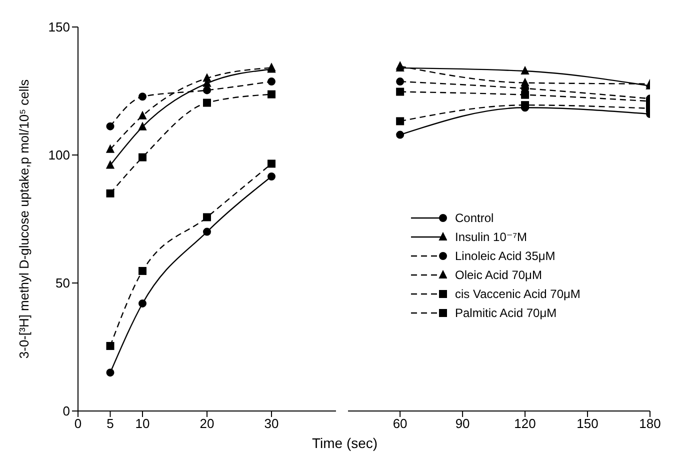 The height and width of the screenshot is (465, 673). I want to click on x-tick-label: 150, so click(587, 424).